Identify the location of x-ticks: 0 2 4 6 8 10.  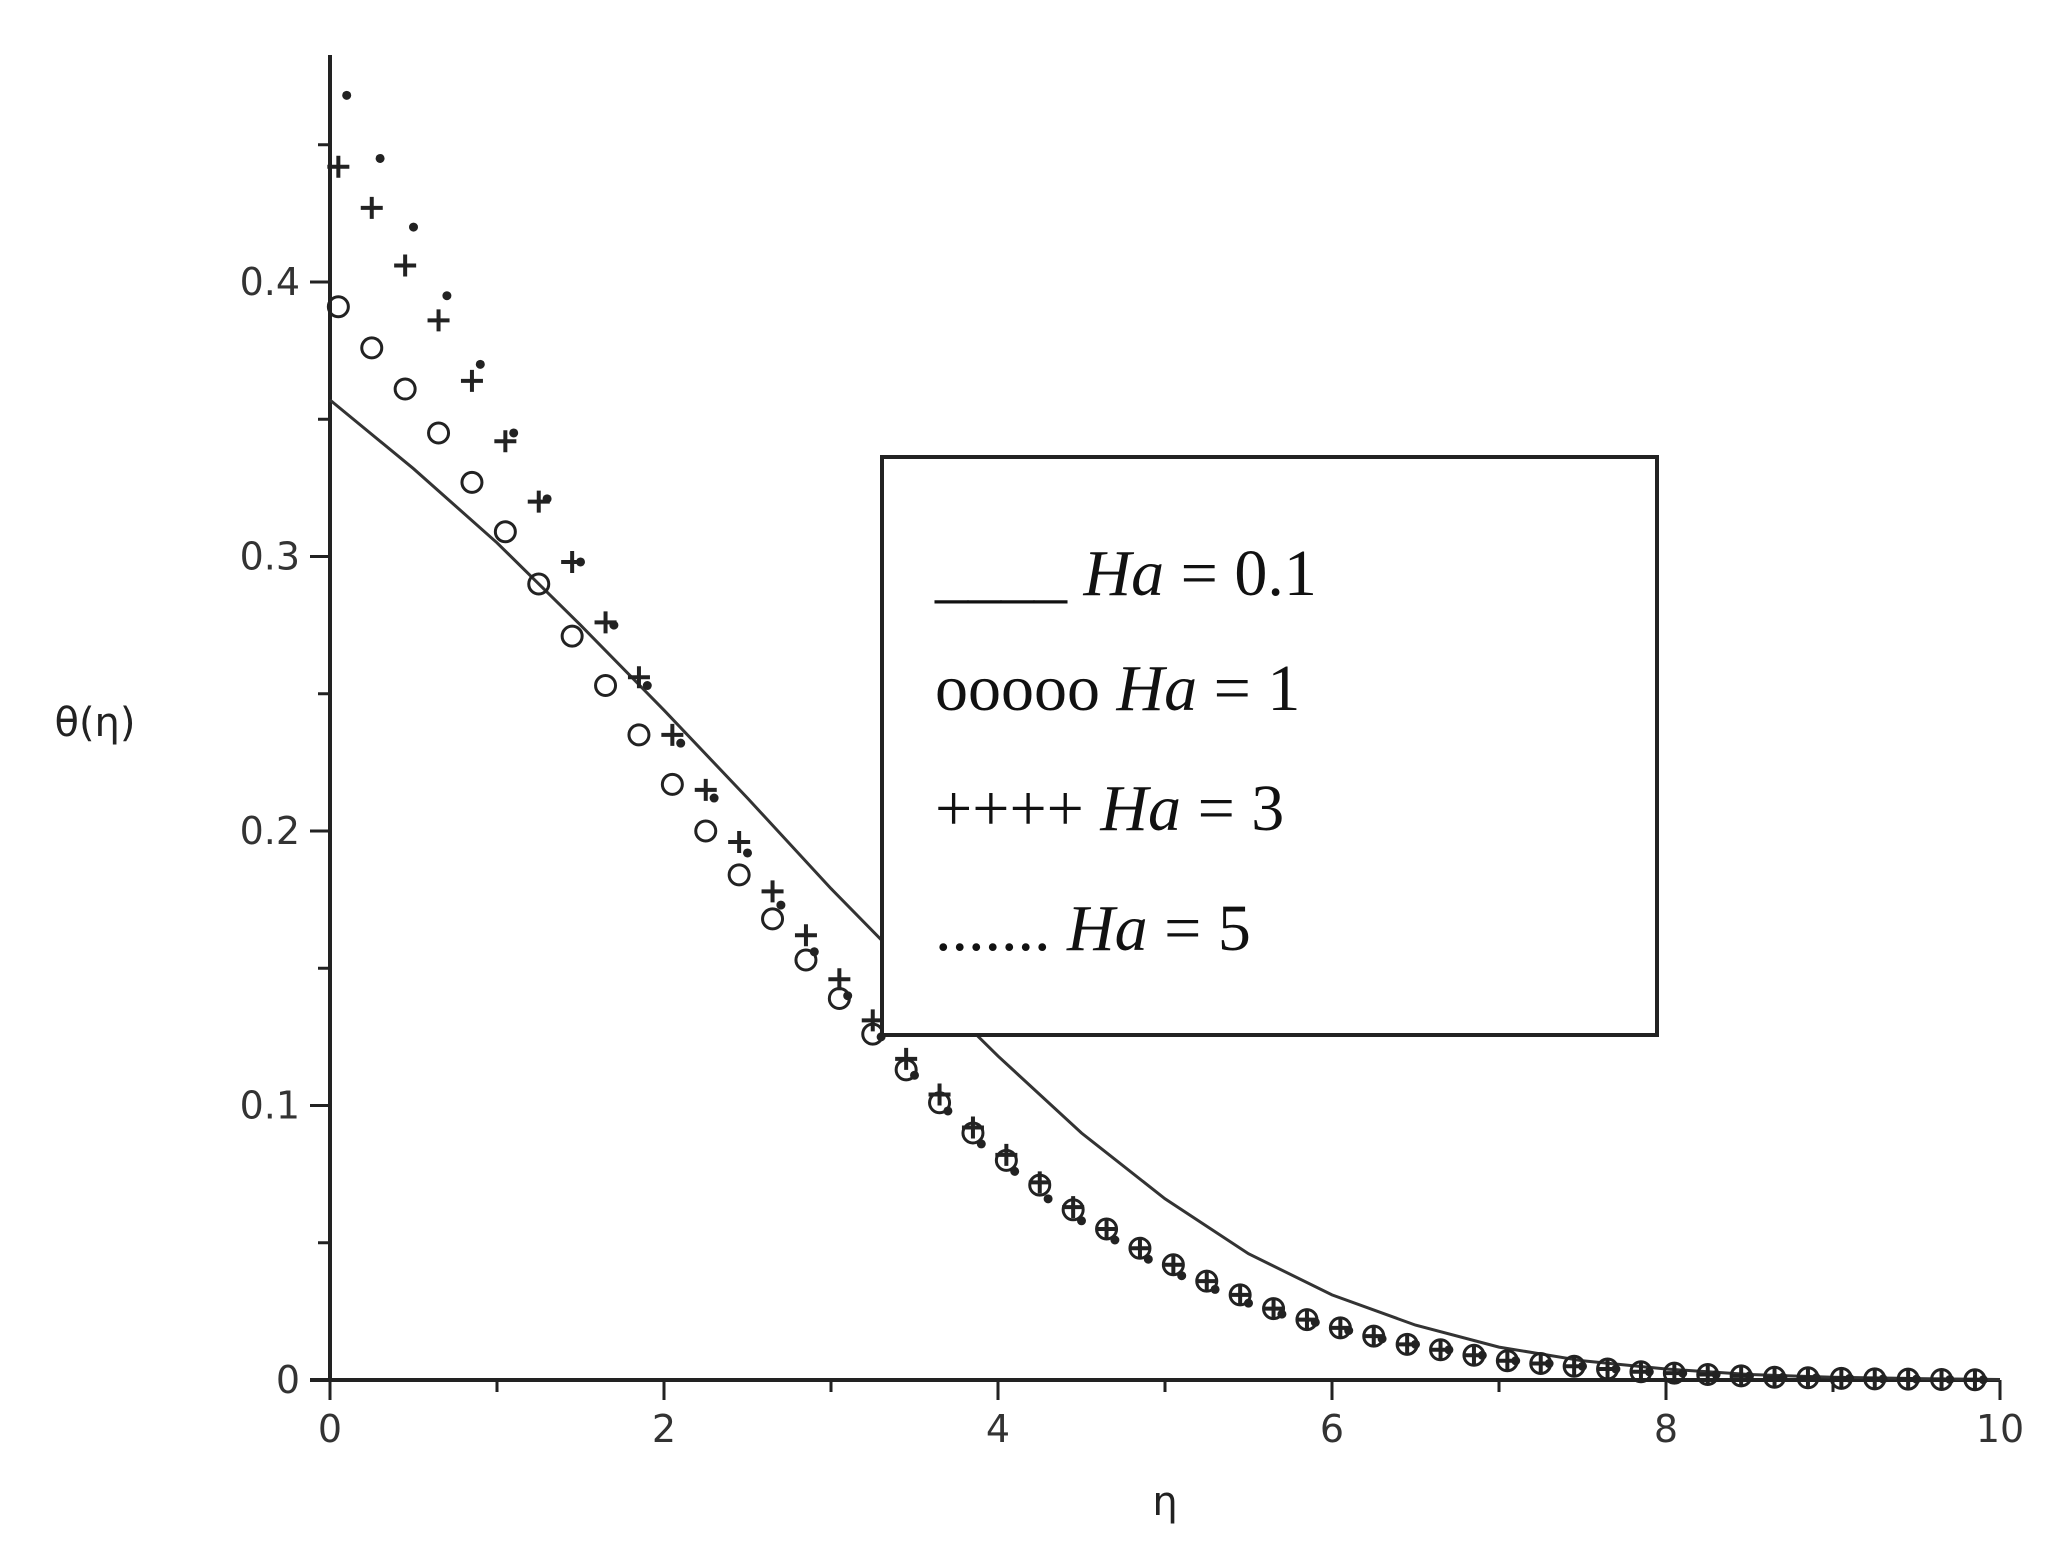
(1171, 1415).